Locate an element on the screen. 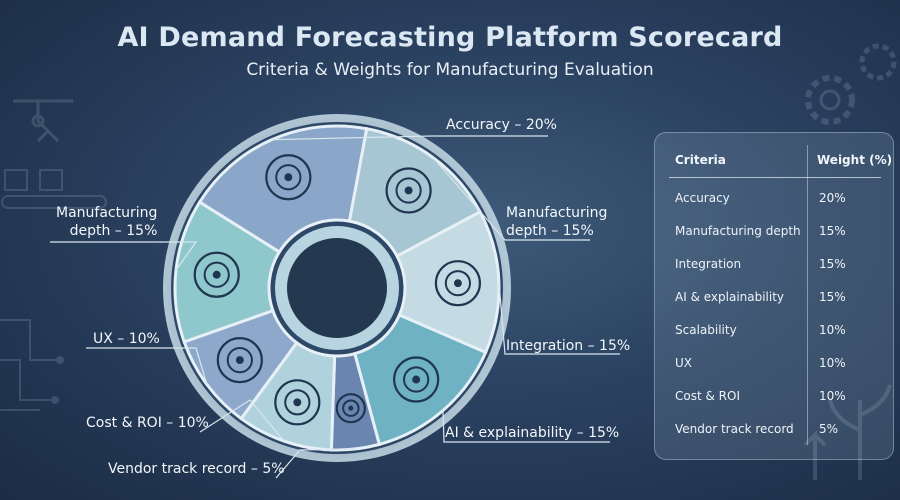 Image resolution: width=900 pixels, height=500 pixels. callout-manufacturing-depth-right: Manufacturing depth – 15% is located at coordinates (556, 222).